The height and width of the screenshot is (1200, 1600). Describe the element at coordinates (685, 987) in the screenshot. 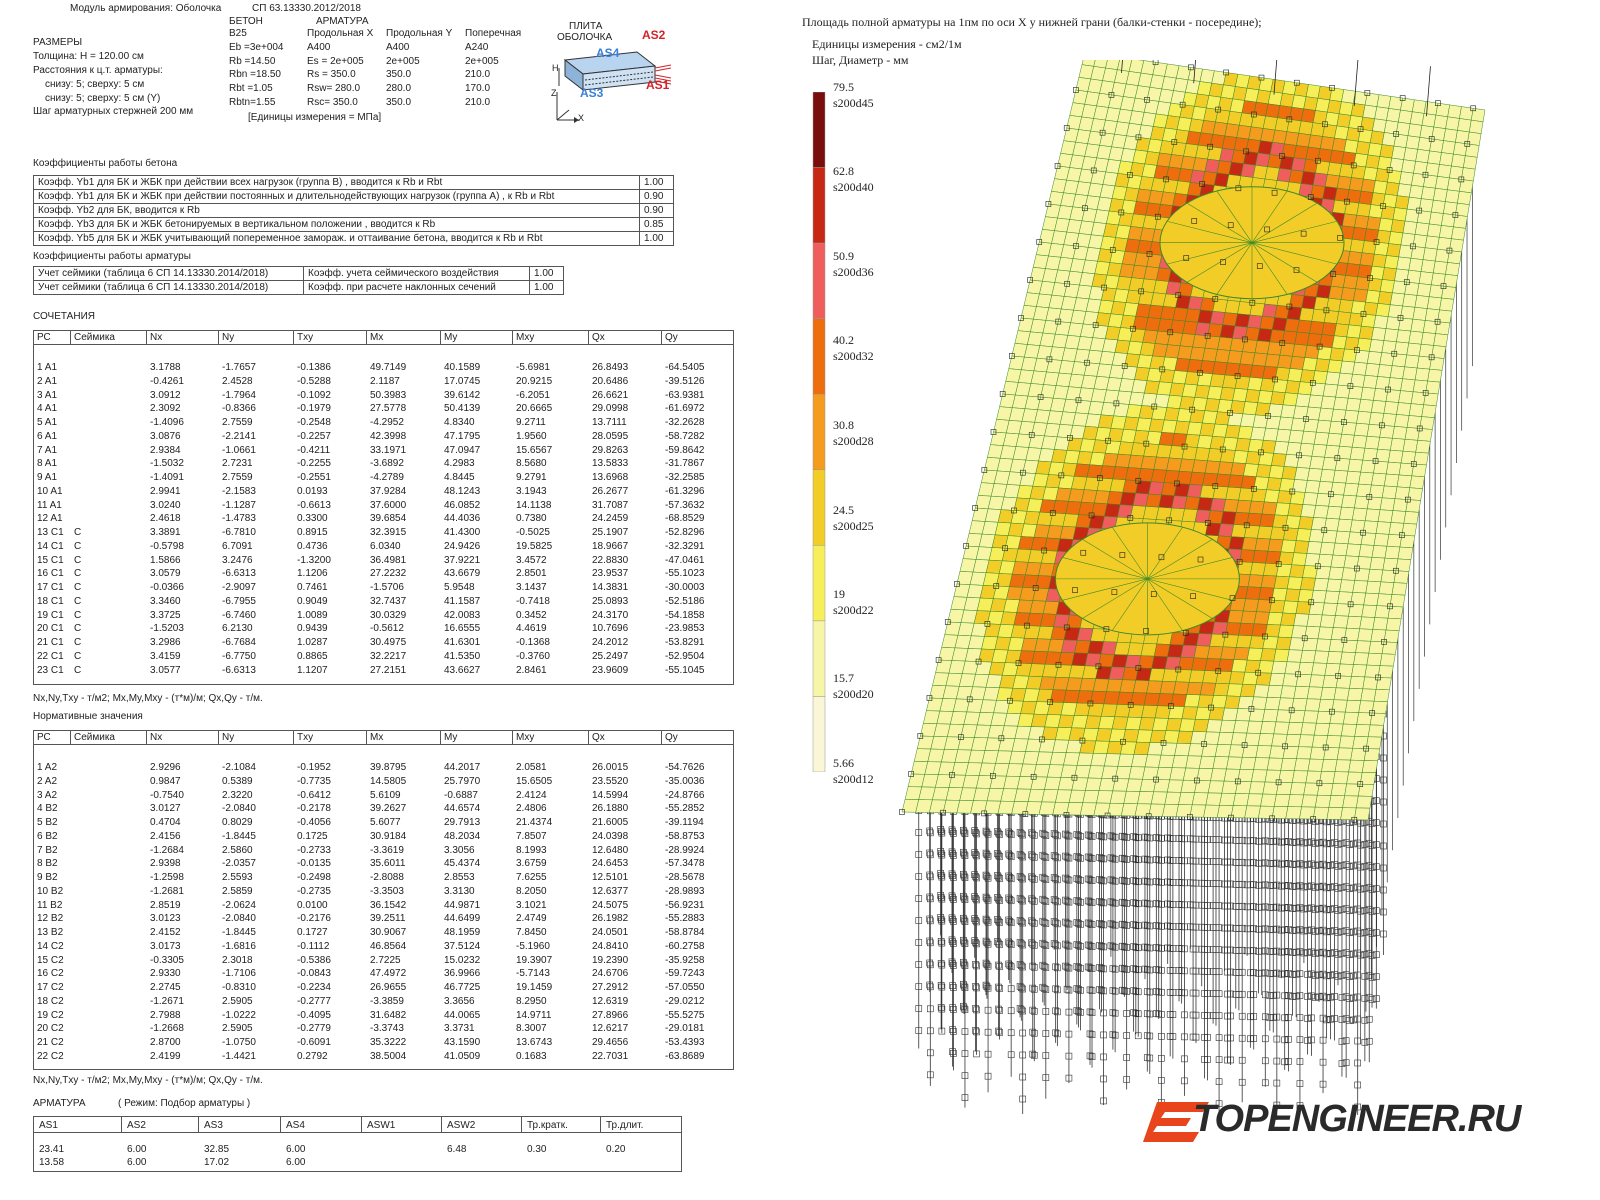

I see `table-cell: -57.0550` at that location.